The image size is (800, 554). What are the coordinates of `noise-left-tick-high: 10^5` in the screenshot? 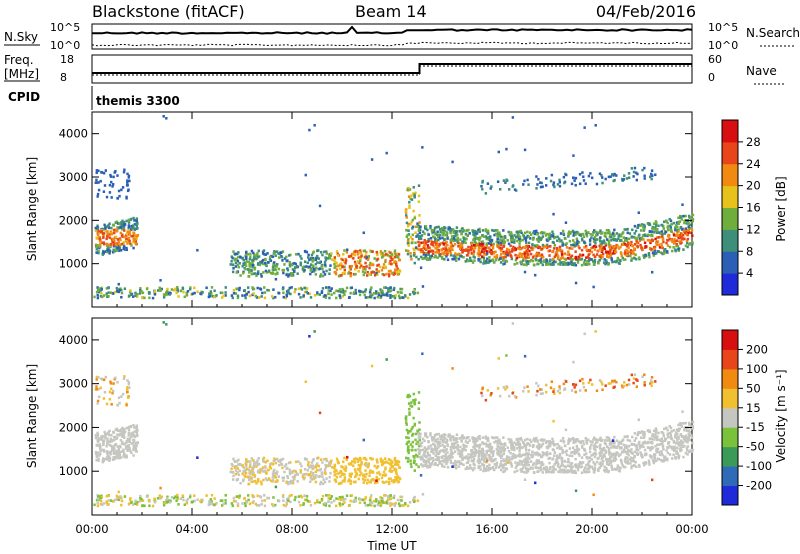 It's located at (65, 27).